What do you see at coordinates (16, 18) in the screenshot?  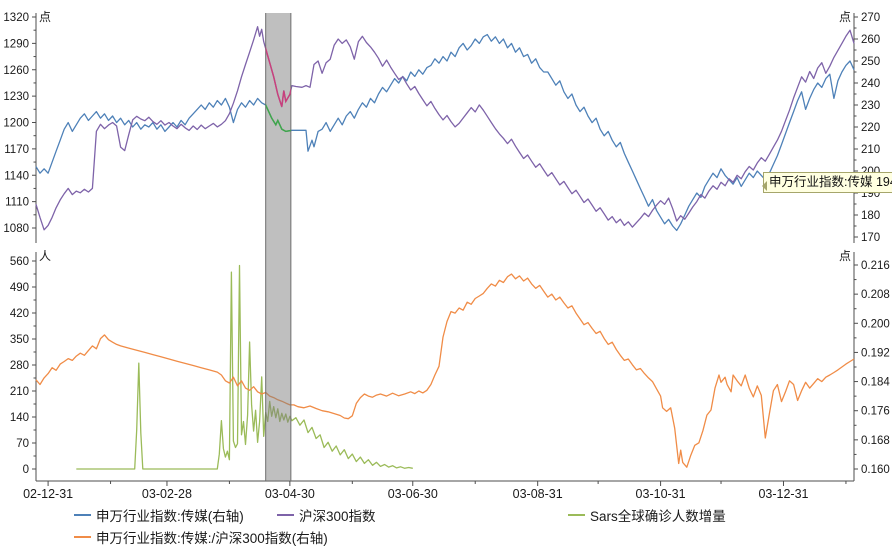 I see `svg-text: 1320` at bounding box center [16, 18].